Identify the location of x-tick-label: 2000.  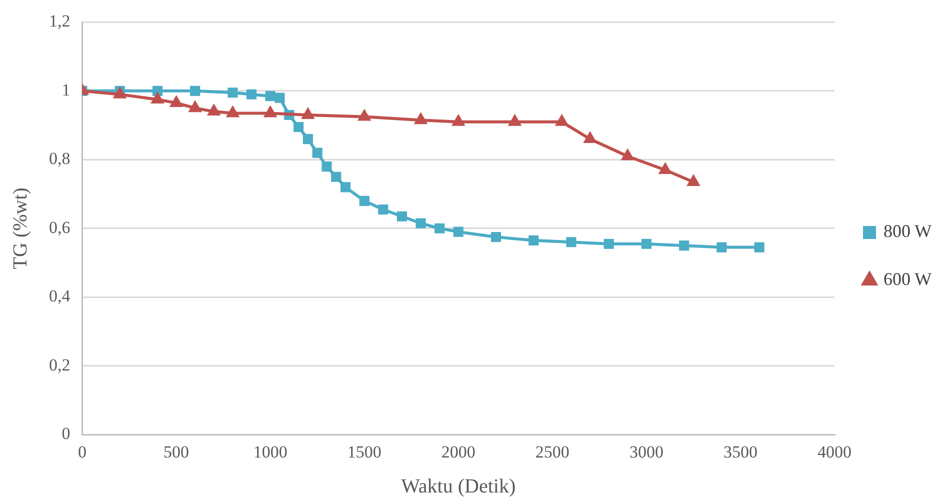
(458, 452).